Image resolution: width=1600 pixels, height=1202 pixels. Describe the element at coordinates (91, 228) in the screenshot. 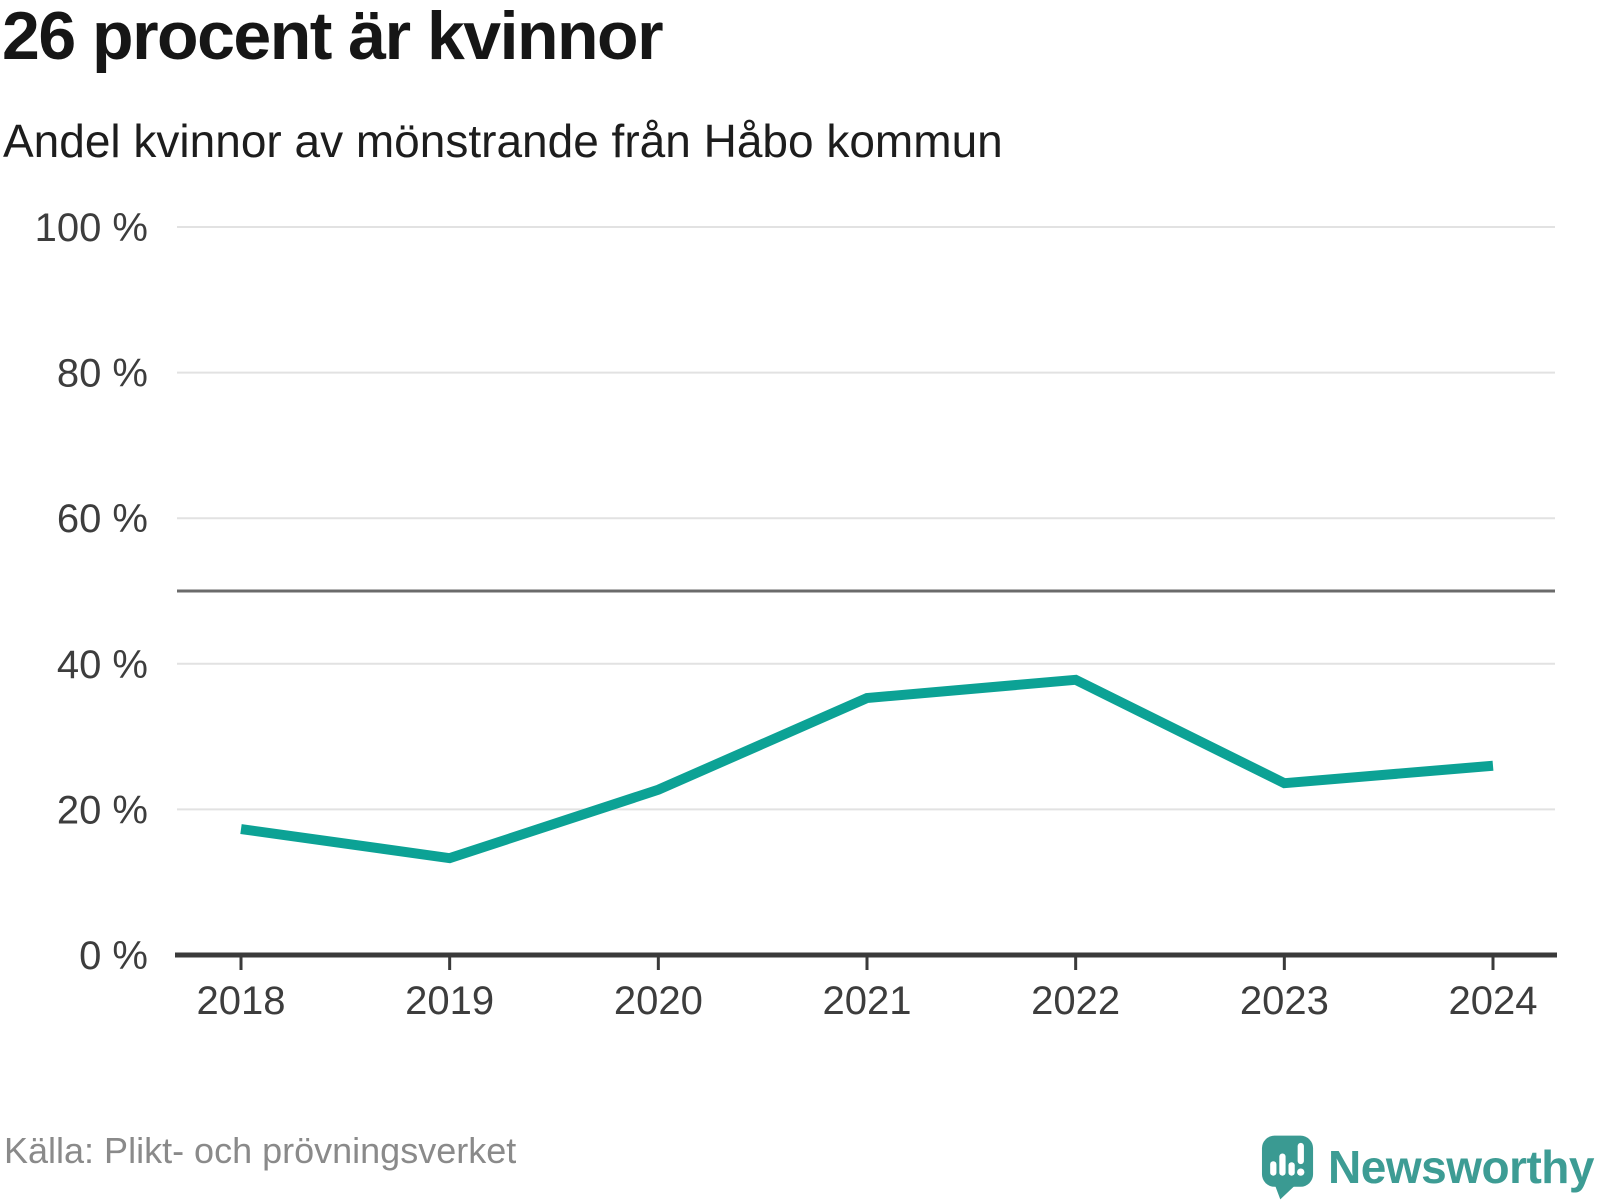

I see `y-tick-label: 100 %` at that location.